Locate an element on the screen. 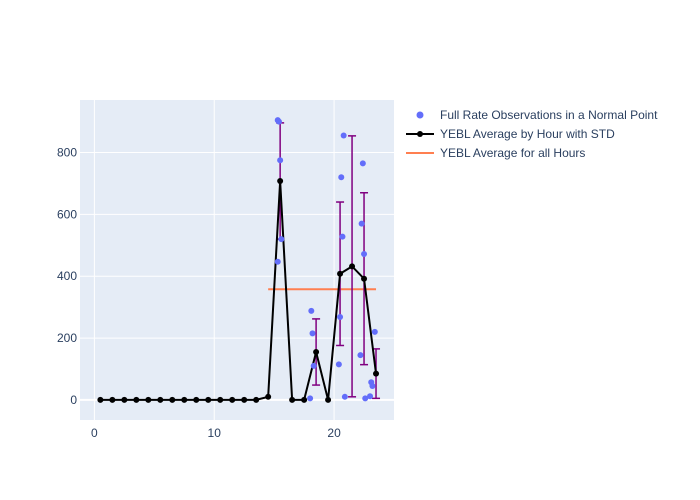 Image resolution: width=700 pixels, height=500 pixels. legend-overall-average-label: YEBL Average for all Hours is located at coordinates (512, 153).